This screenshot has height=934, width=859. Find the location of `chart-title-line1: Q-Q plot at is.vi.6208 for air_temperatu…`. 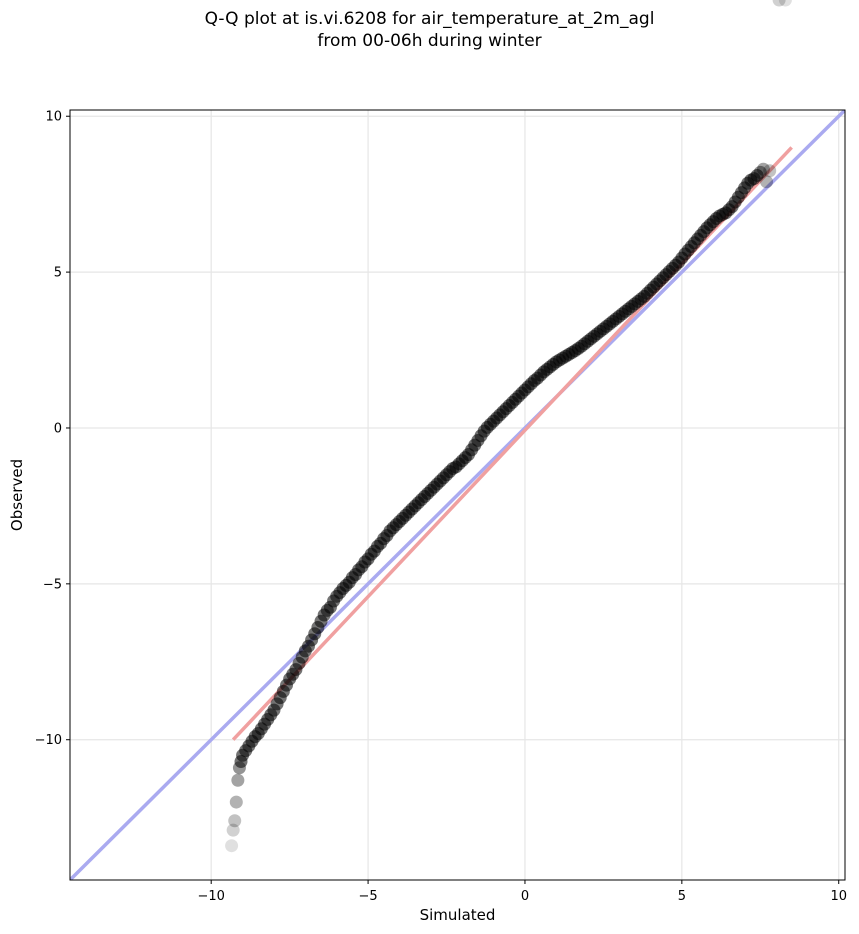

chart-title-line1: Q-Q plot at is.vi.6208 for air_temperatu… is located at coordinates (429, 19).